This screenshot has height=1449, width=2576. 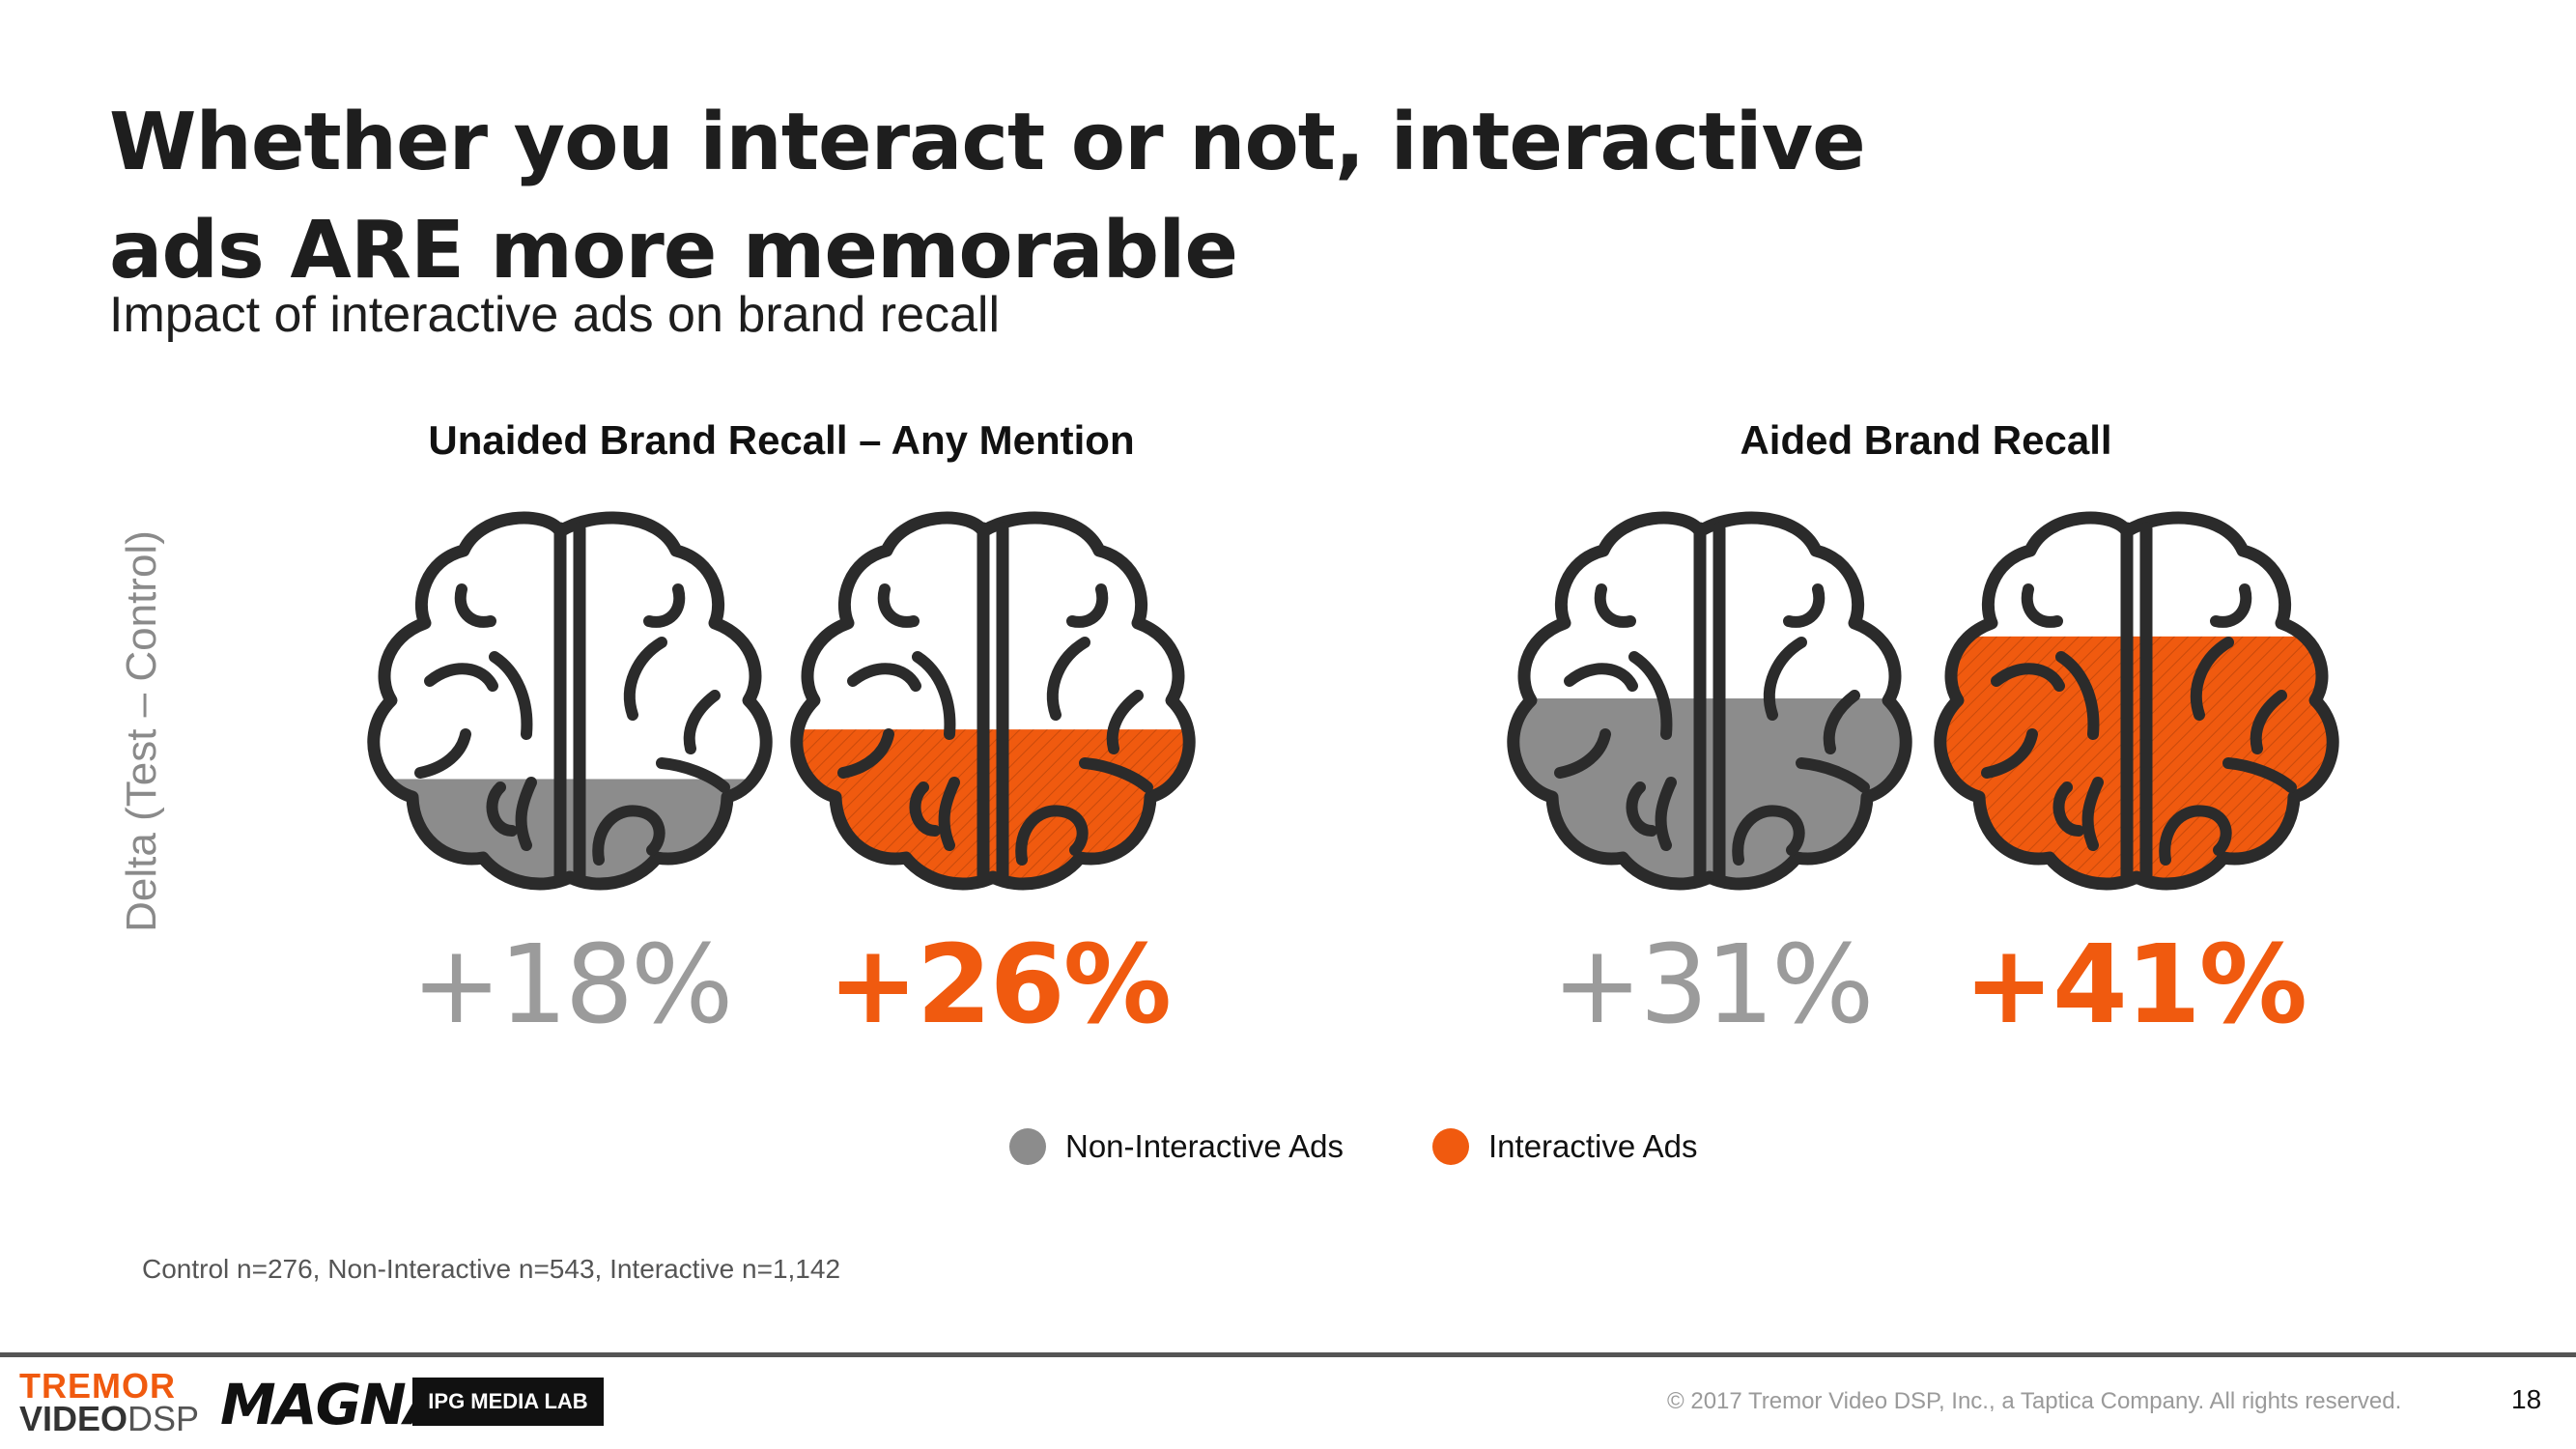 What do you see at coordinates (1713, 985) in the screenshot?
I see `value-label-aided-non-interactive: +31%` at bounding box center [1713, 985].